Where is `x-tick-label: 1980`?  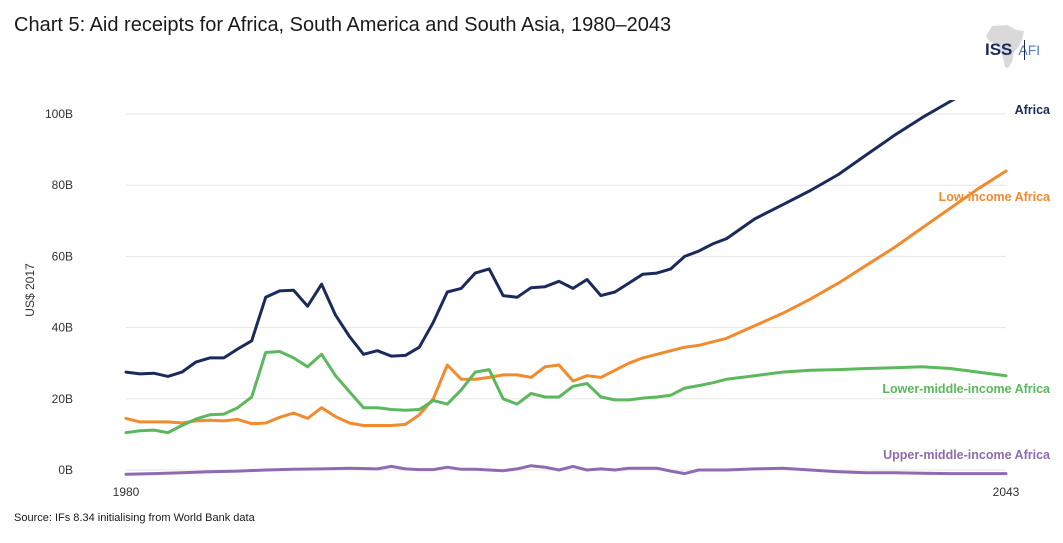
x-tick-label: 1980 is located at coordinates (126, 492).